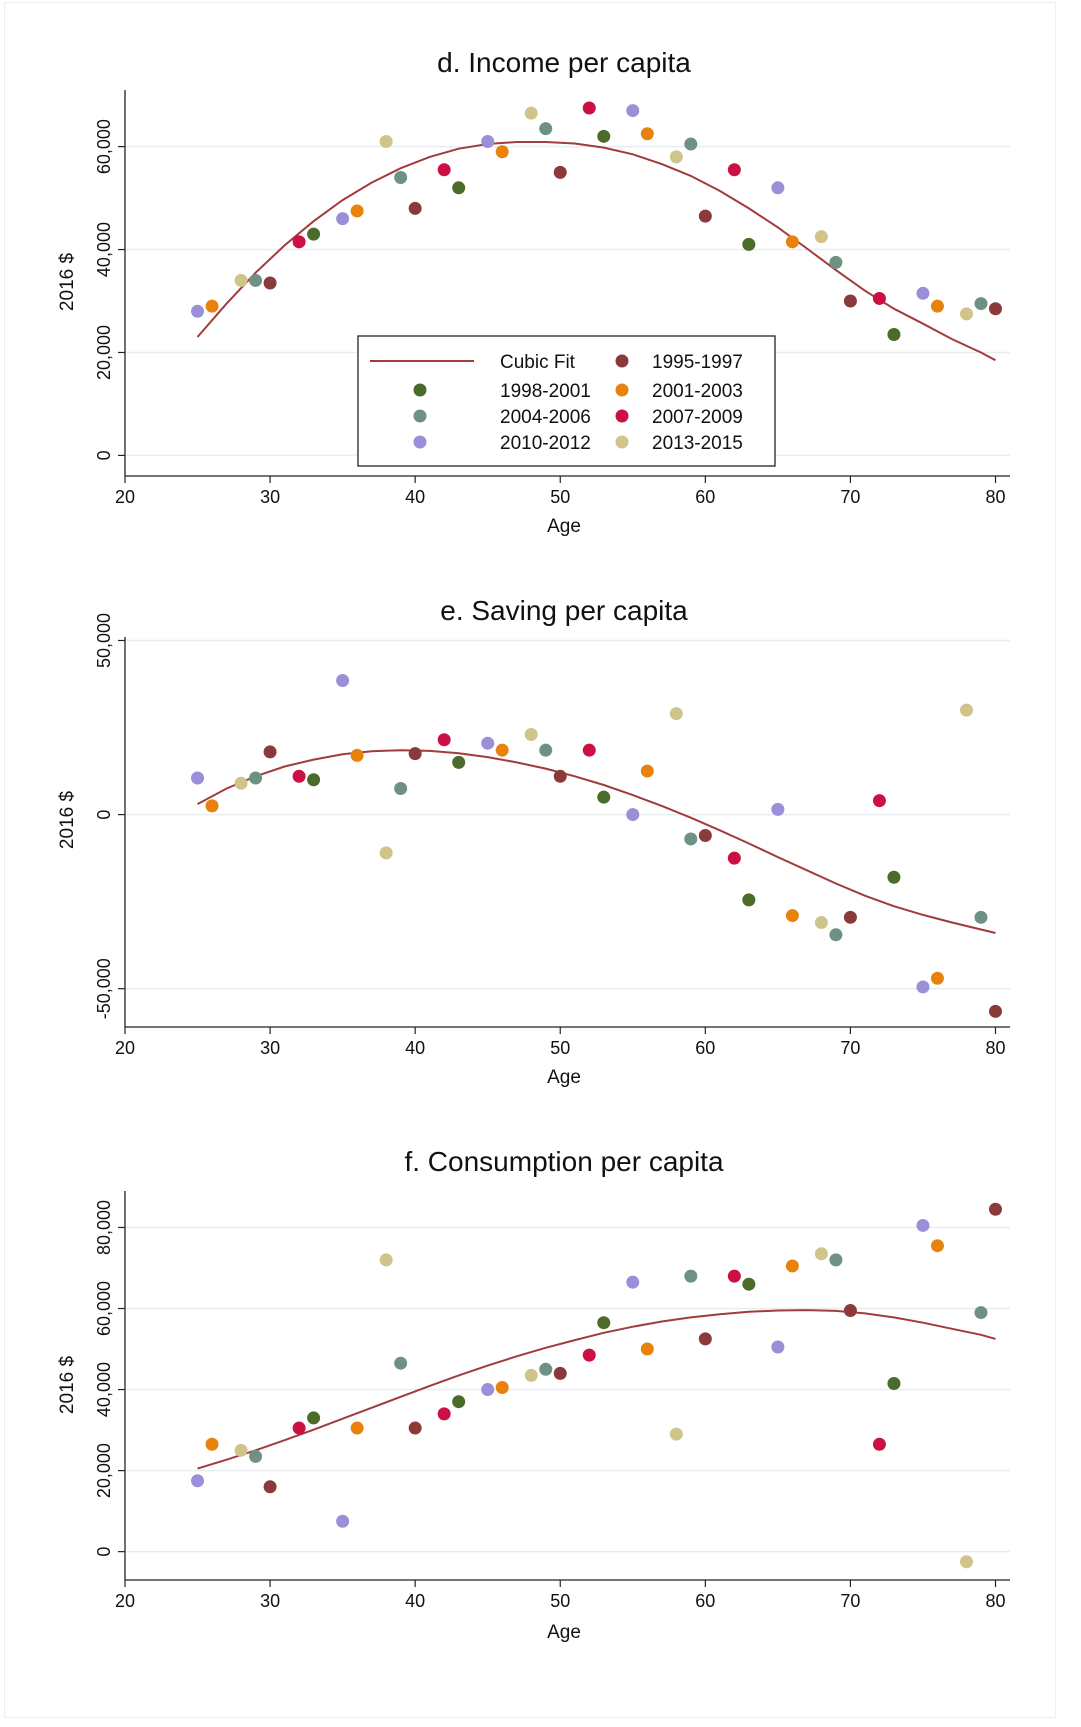 The image size is (1081, 1727). Describe the element at coordinates (622, 390) in the screenshot. I see `legend-marker-2001-2003` at that location.